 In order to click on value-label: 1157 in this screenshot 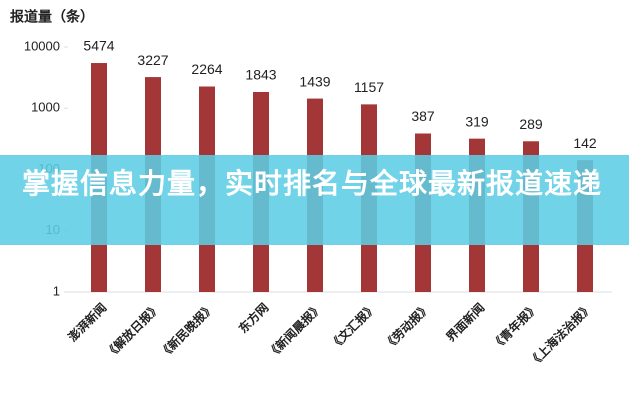, I will do `click(369, 87)`.